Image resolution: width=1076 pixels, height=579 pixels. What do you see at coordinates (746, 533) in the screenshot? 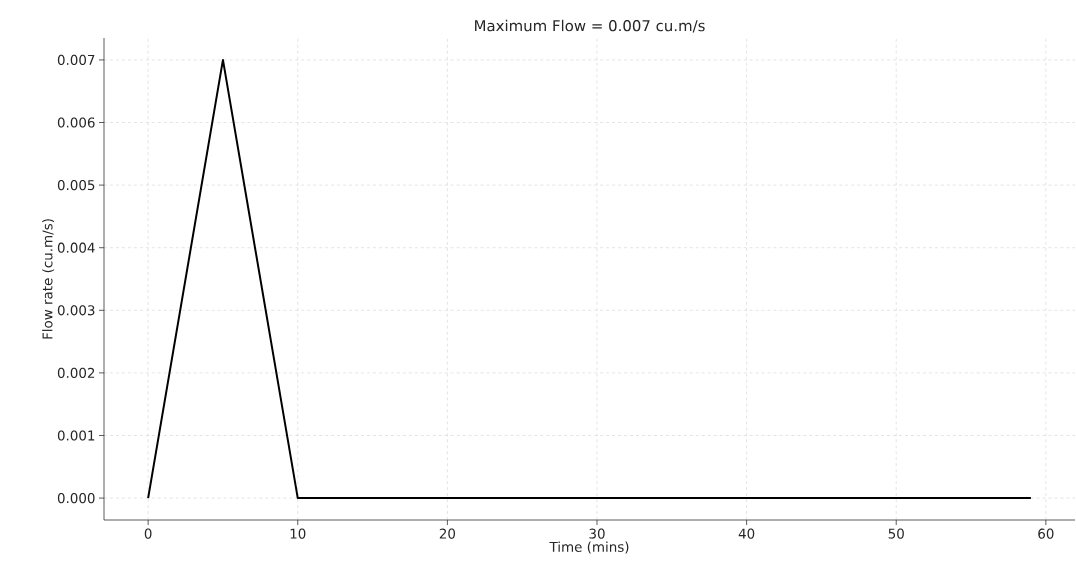
I see `x-tick-label: 40` at bounding box center [746, 533].